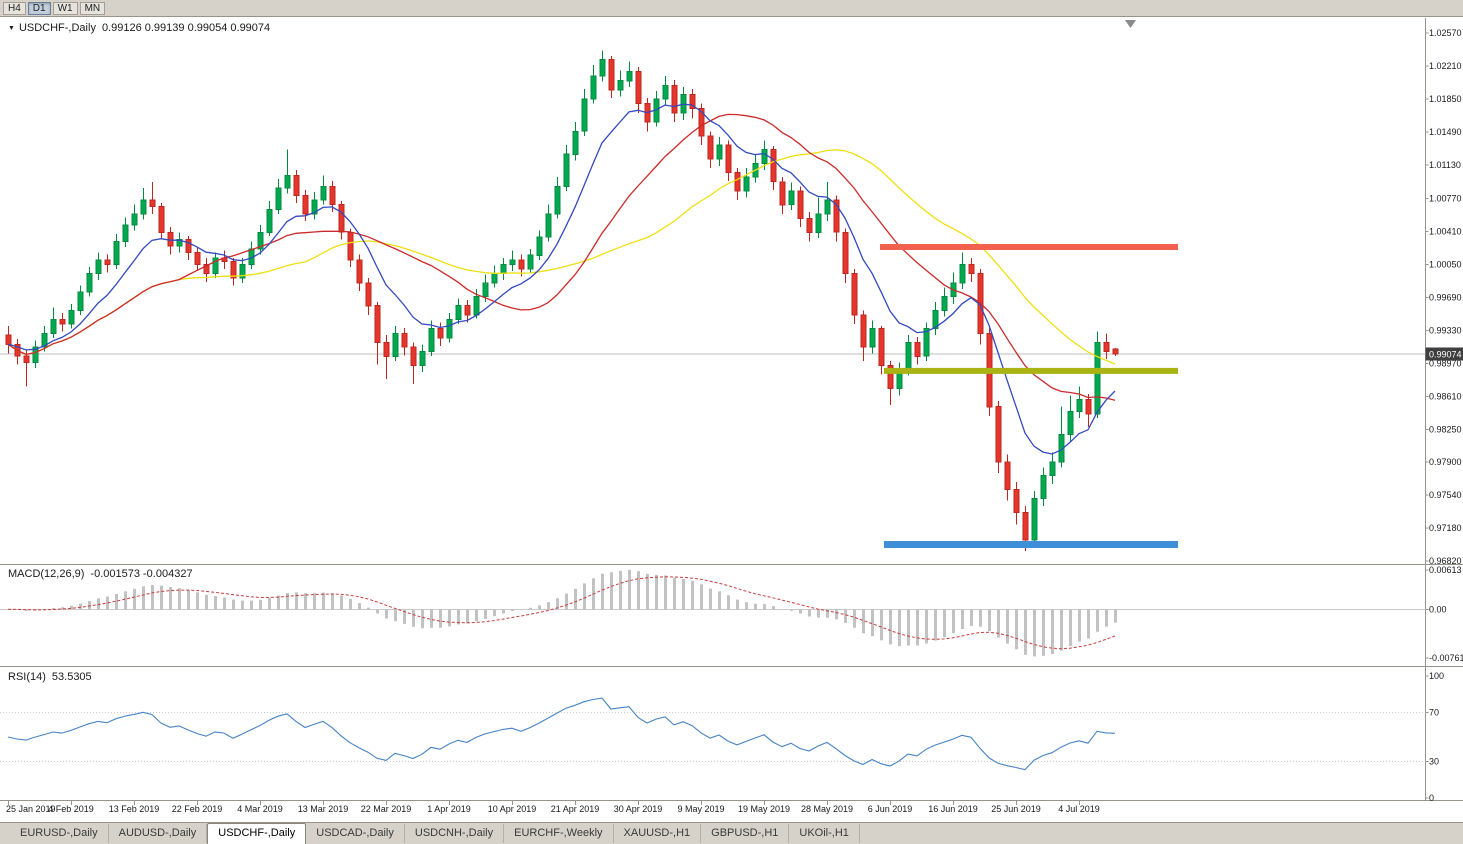 The image size is (1463, 844). What do you see at coordinates (39, 8) in the screenshot?
I see `timeframe-button-d1: D1` at bounding box center [39, 8].